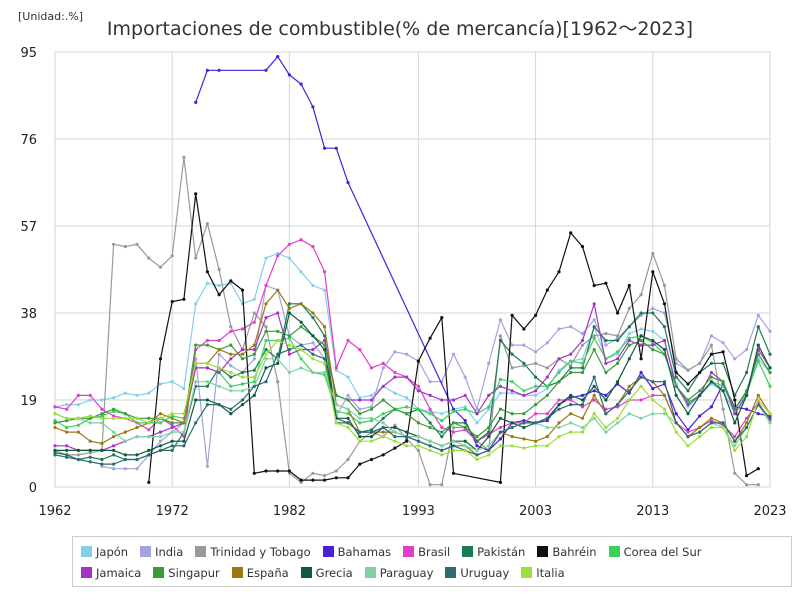  Describe the element at coordinates (161, 551) in the screenshot. I see `legend-item: India` at that location.